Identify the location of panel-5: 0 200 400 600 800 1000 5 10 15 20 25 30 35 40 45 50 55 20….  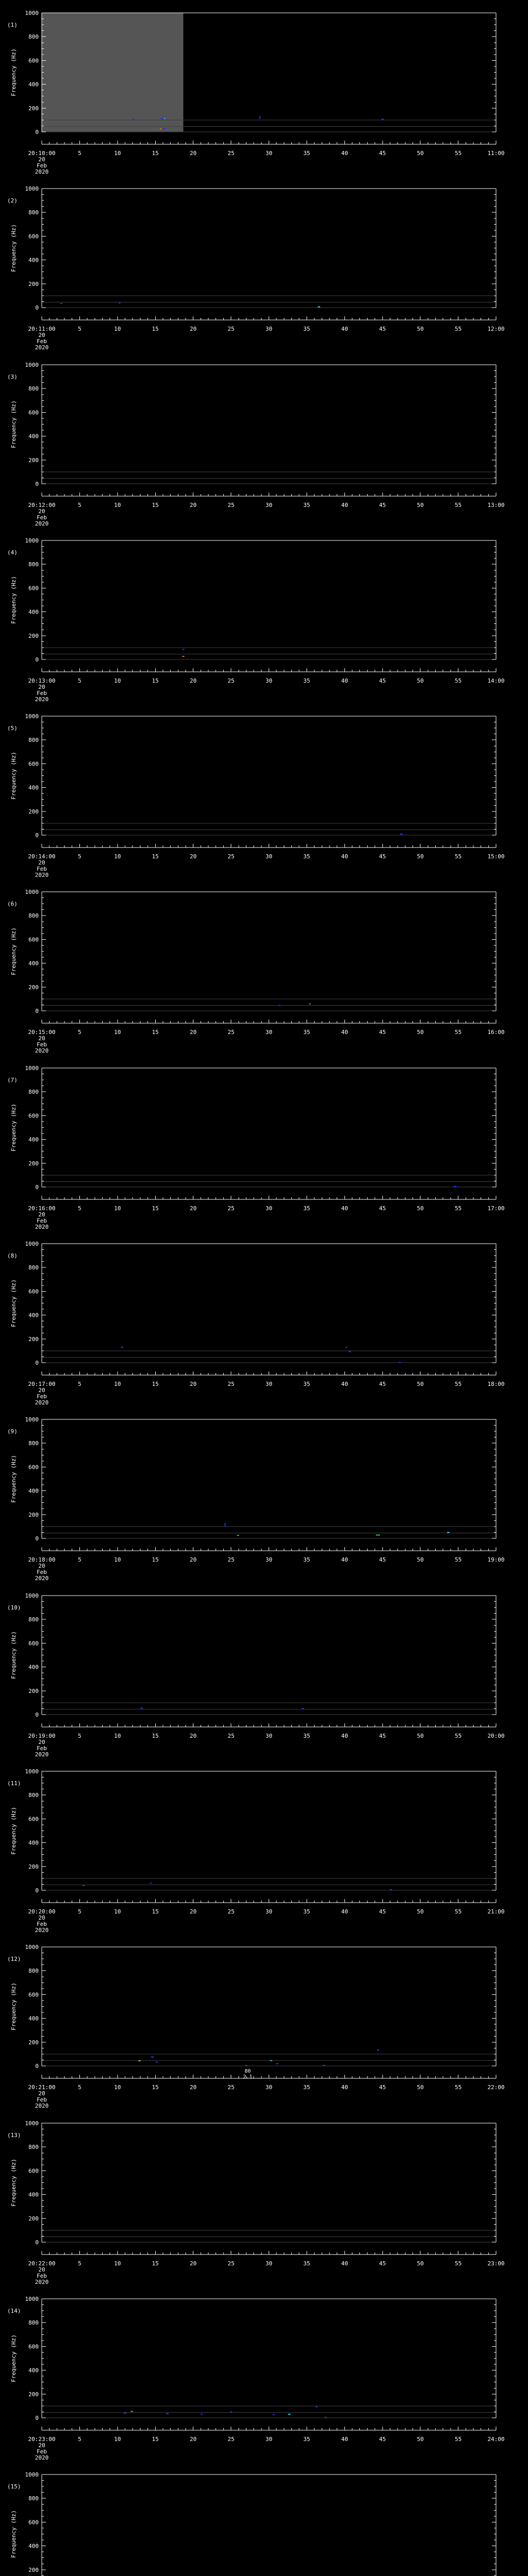
(256, 795).